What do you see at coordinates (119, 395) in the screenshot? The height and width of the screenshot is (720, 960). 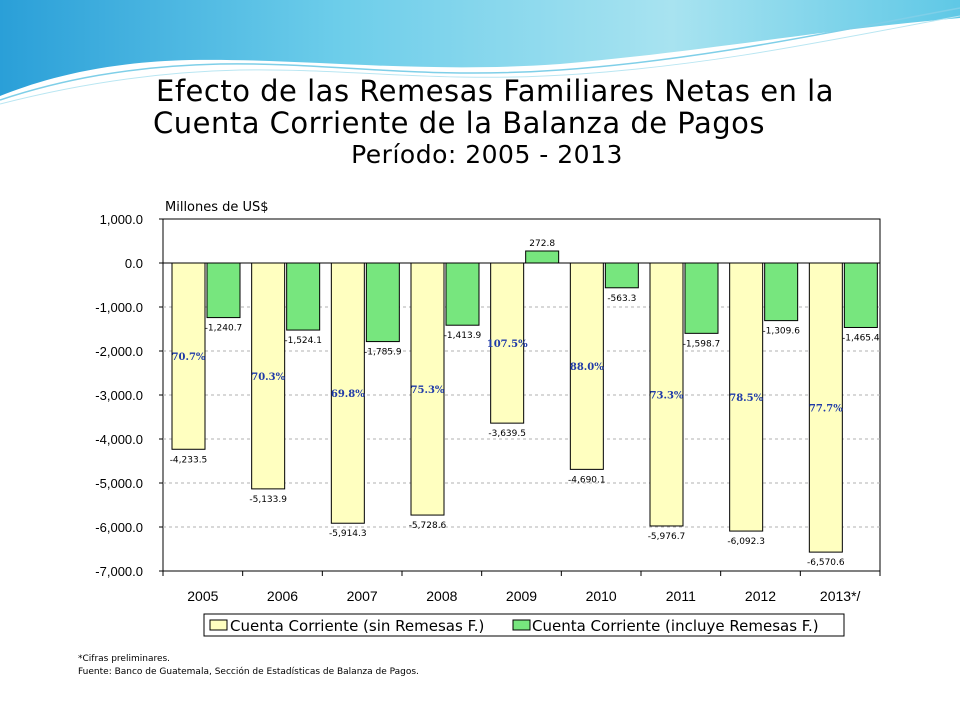 I see `y-tick-label: -3,000.0` at bounding box center [119, 395].